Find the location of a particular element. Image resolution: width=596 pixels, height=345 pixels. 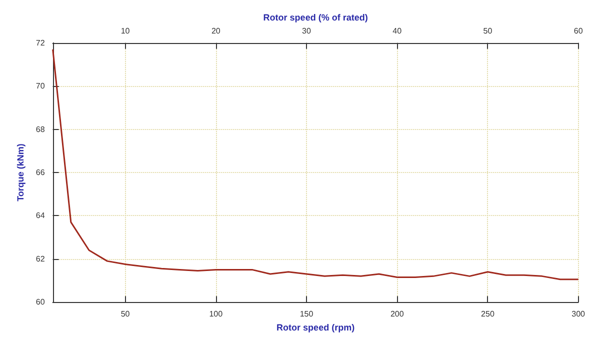

y-tick-label: 68 is located at coordinates (41, 129).